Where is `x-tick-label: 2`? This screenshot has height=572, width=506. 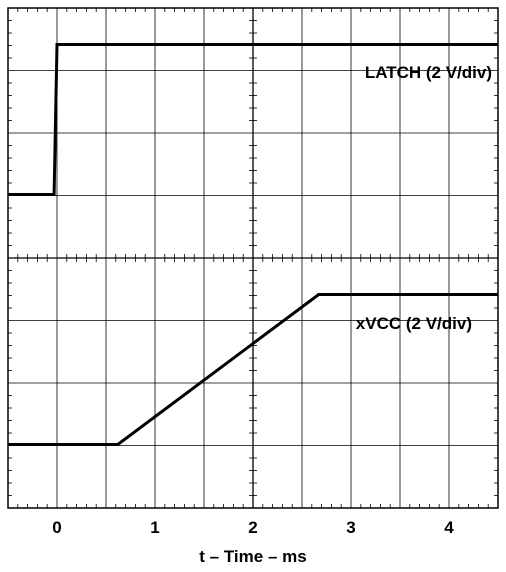
x-tick-label: 2 is located at coordinates (252, 527).